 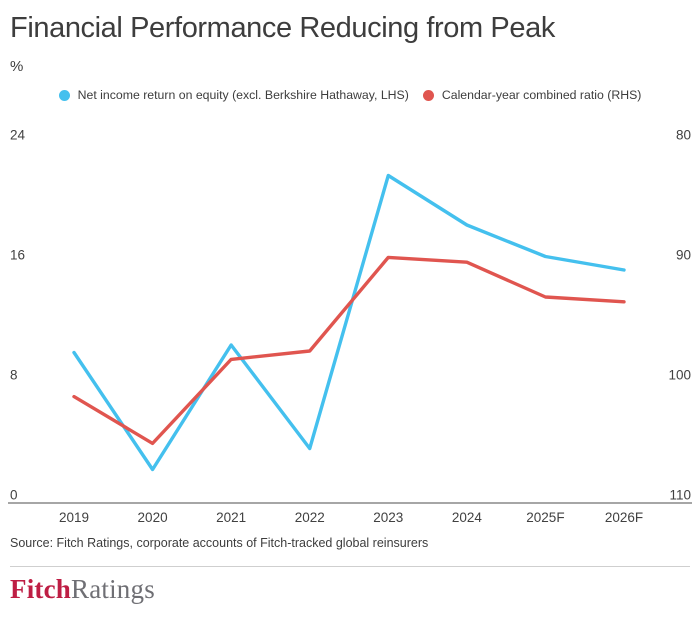 I want to click on logo-fitch-text: Fitch, so click(x=40, y=589).